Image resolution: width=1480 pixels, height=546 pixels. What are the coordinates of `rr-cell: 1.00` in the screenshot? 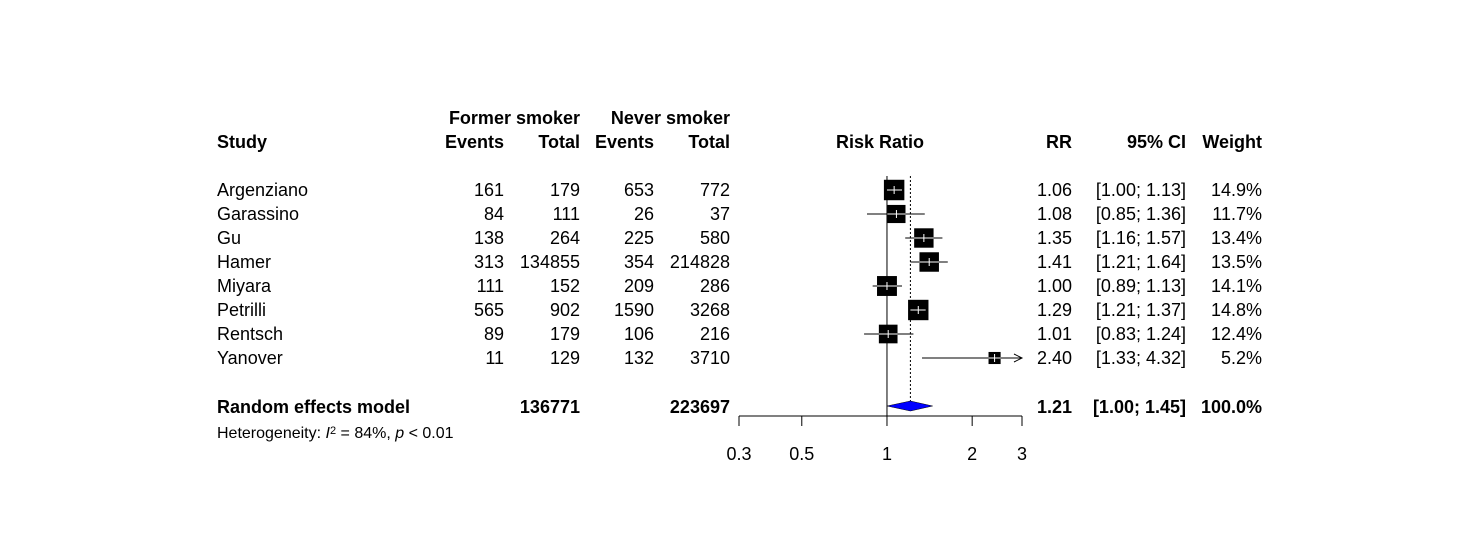 It's located at (1054, 286).